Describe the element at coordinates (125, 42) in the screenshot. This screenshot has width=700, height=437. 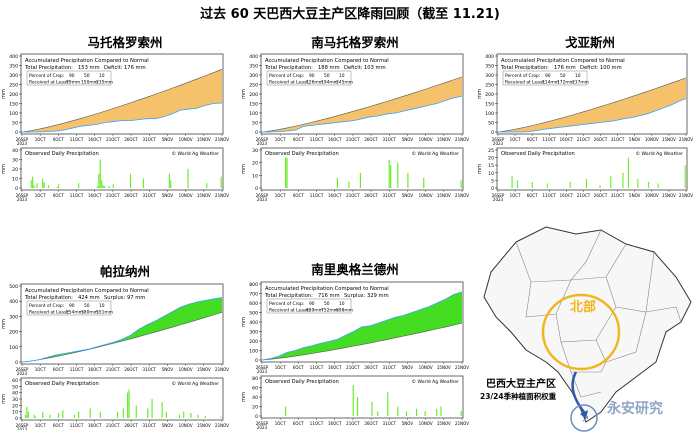
I see `state-title: 马托格罗索州` at that location.